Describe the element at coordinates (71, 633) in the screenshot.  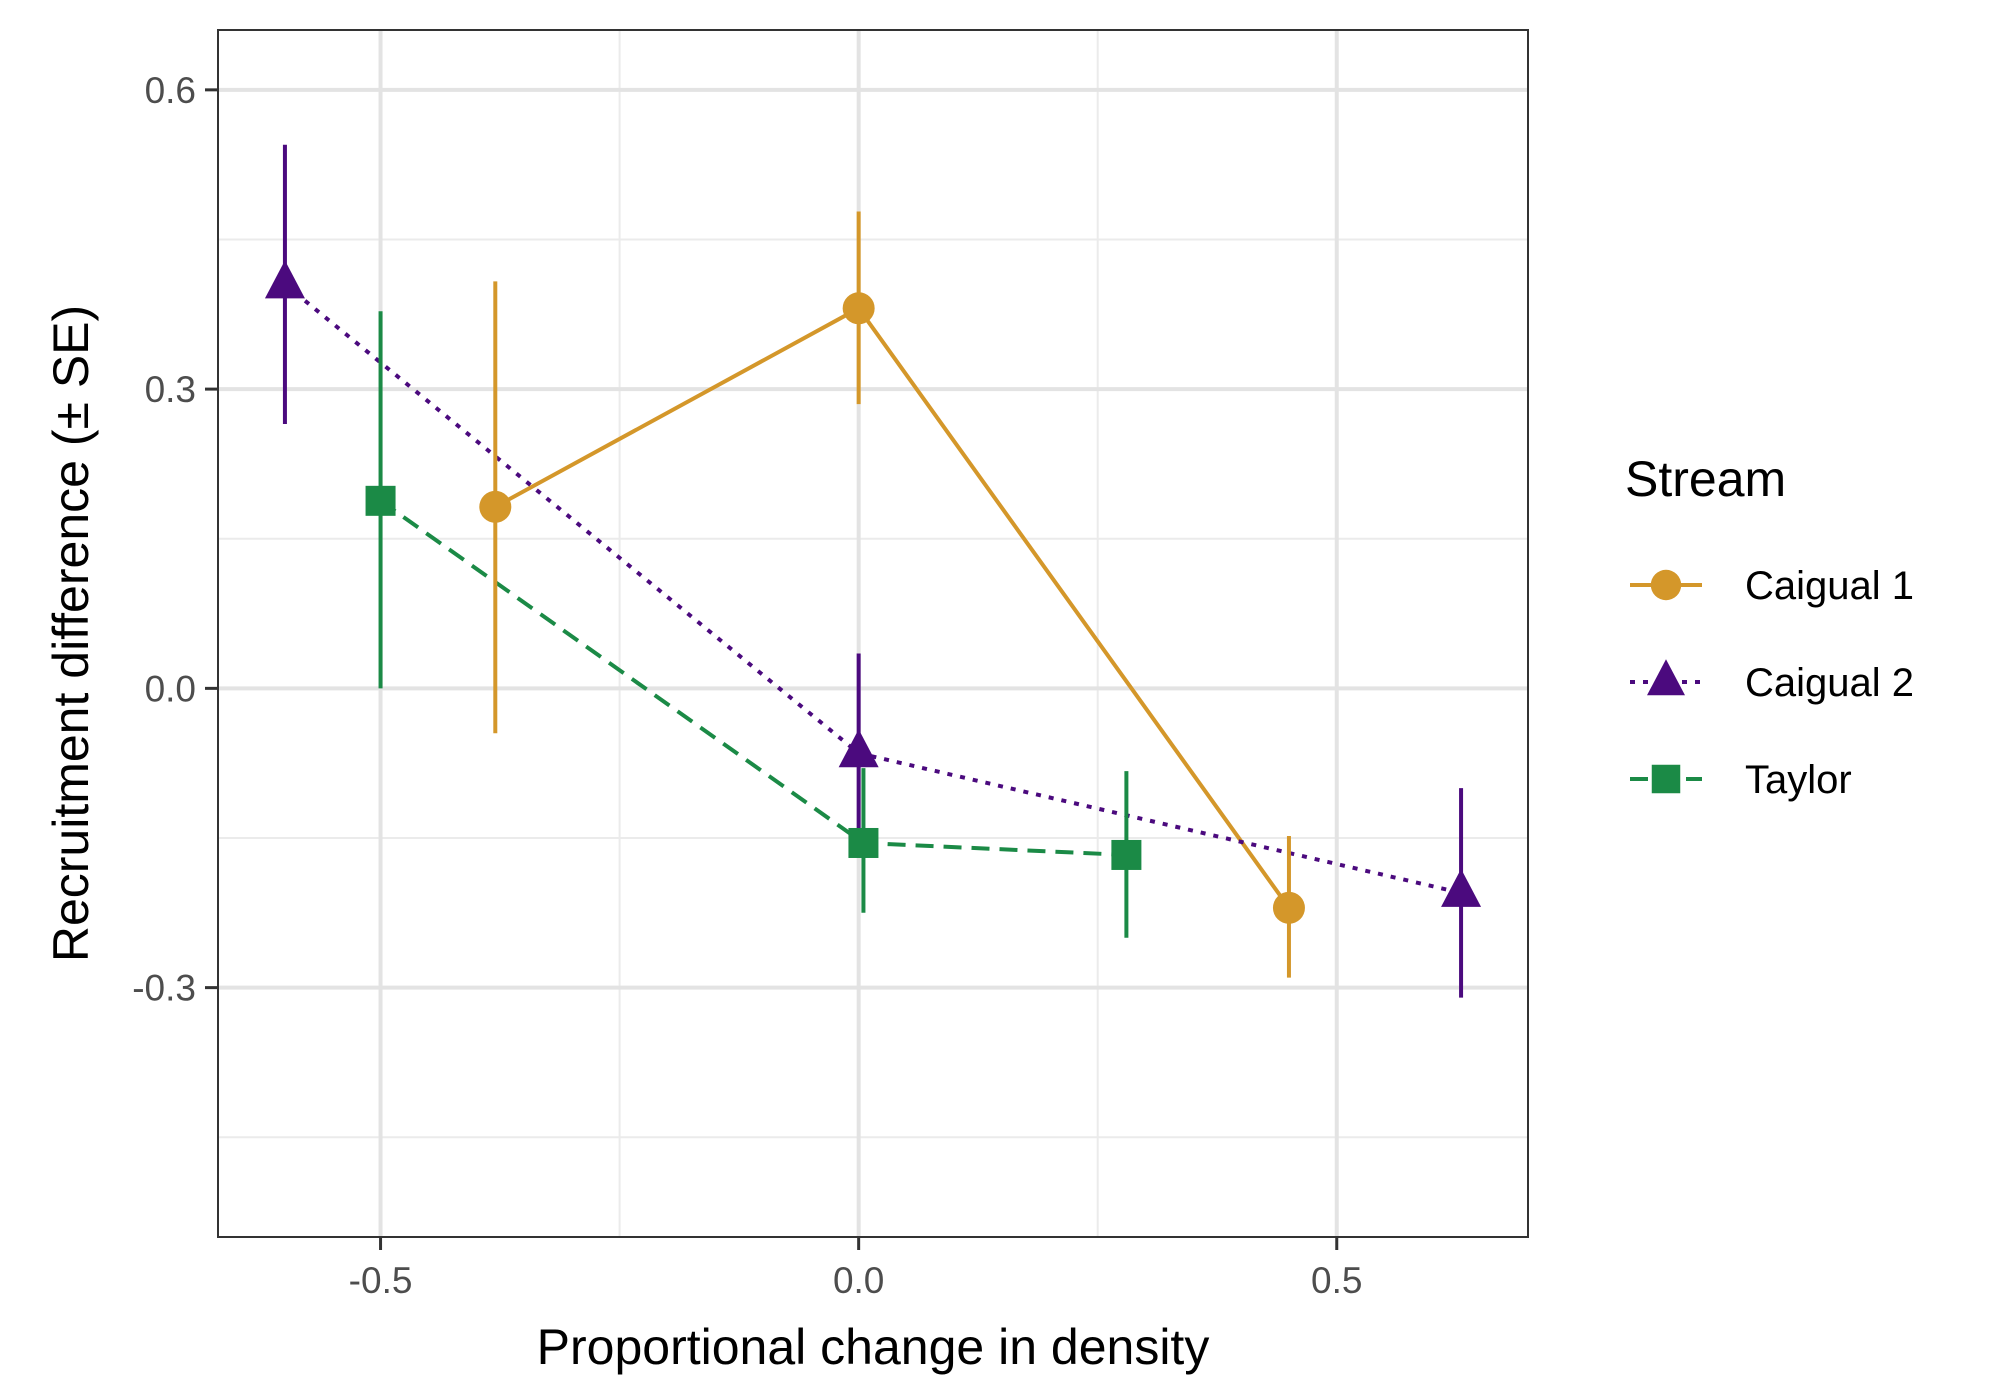
I see `y-axis-title: Recruitment difference (± SE)` at that location.